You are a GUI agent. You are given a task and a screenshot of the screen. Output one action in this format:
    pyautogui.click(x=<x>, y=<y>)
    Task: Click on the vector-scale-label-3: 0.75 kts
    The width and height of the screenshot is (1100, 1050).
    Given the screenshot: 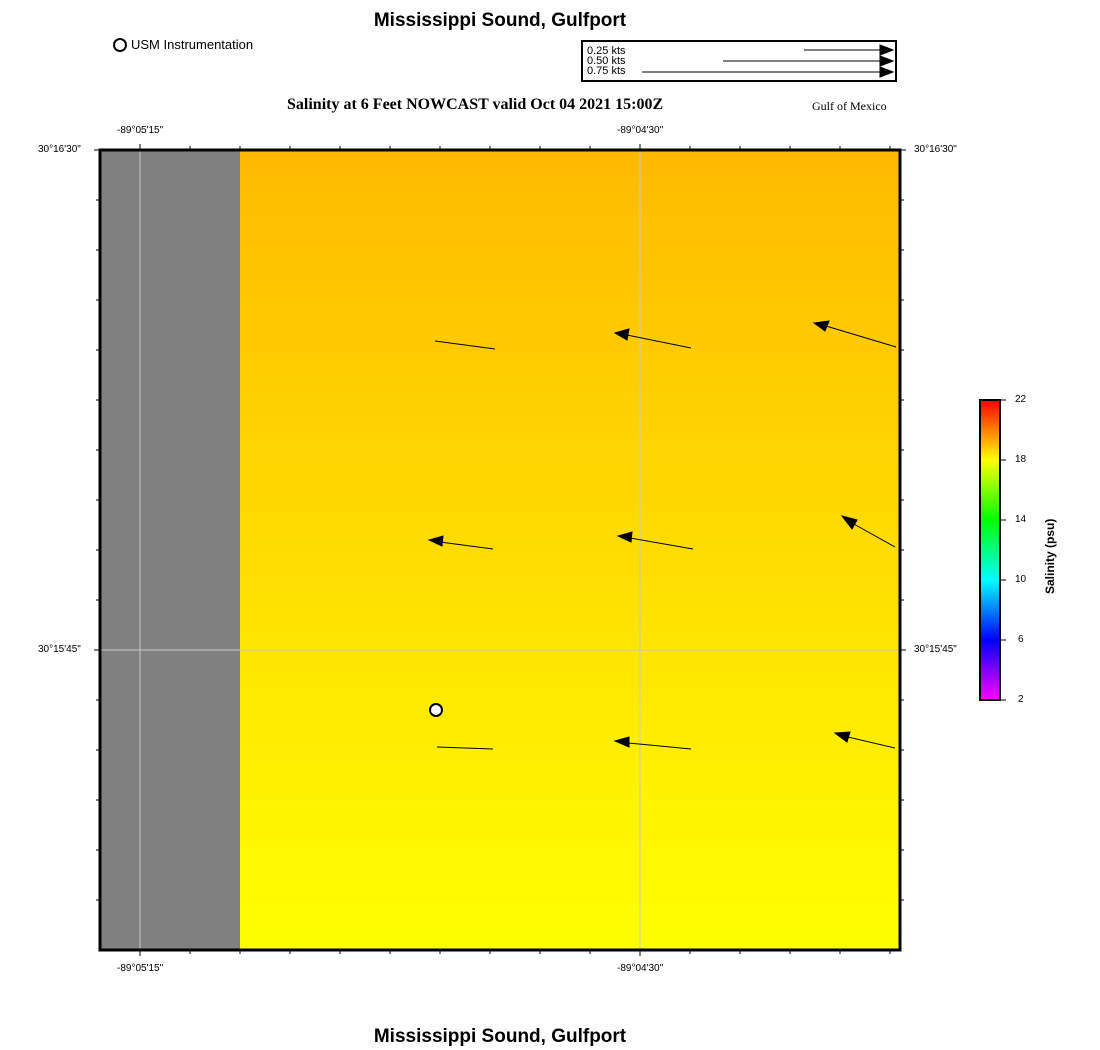 What is the action you would take?
    pyautogui.click(x=606, y=71)
    